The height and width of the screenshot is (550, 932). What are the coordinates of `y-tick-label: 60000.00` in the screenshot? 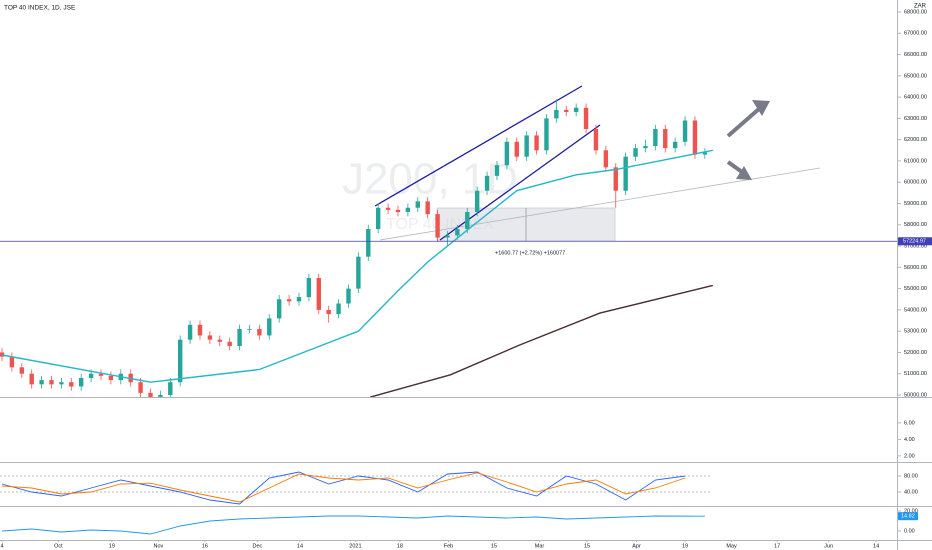 It's located at (915, 183).